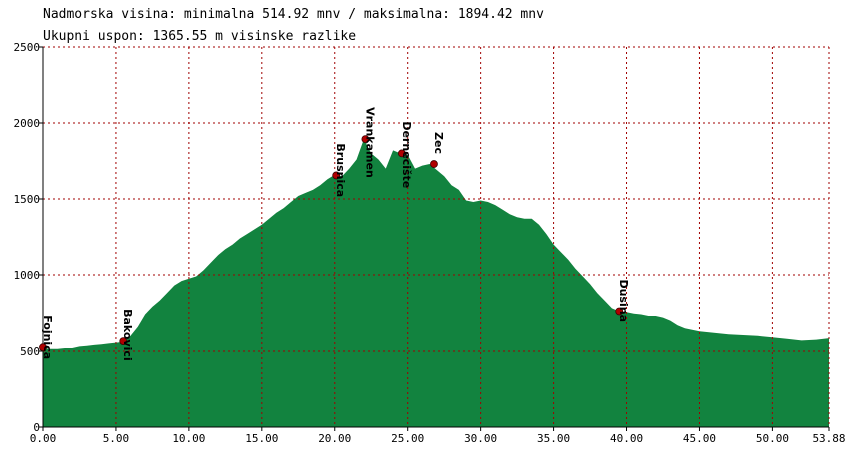  I want to click on x-tick-label: 25.00, so click(407, 438).